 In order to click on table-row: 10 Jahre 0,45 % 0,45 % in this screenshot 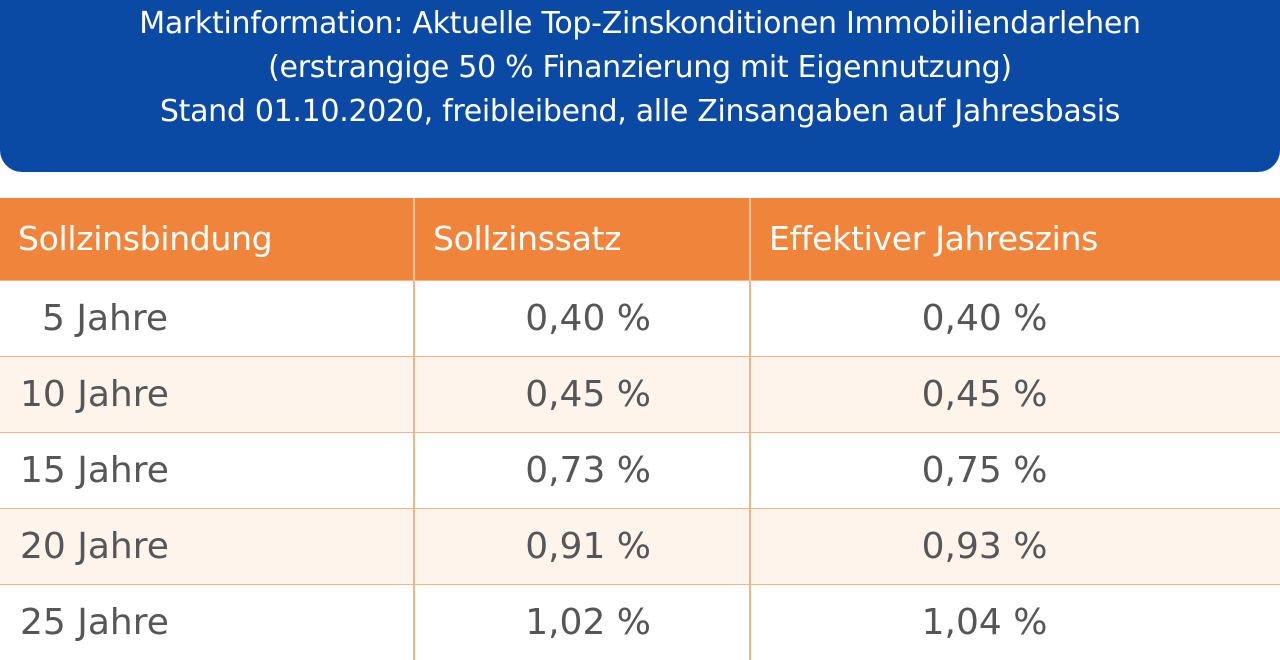, I will do `click(640, 393)`.